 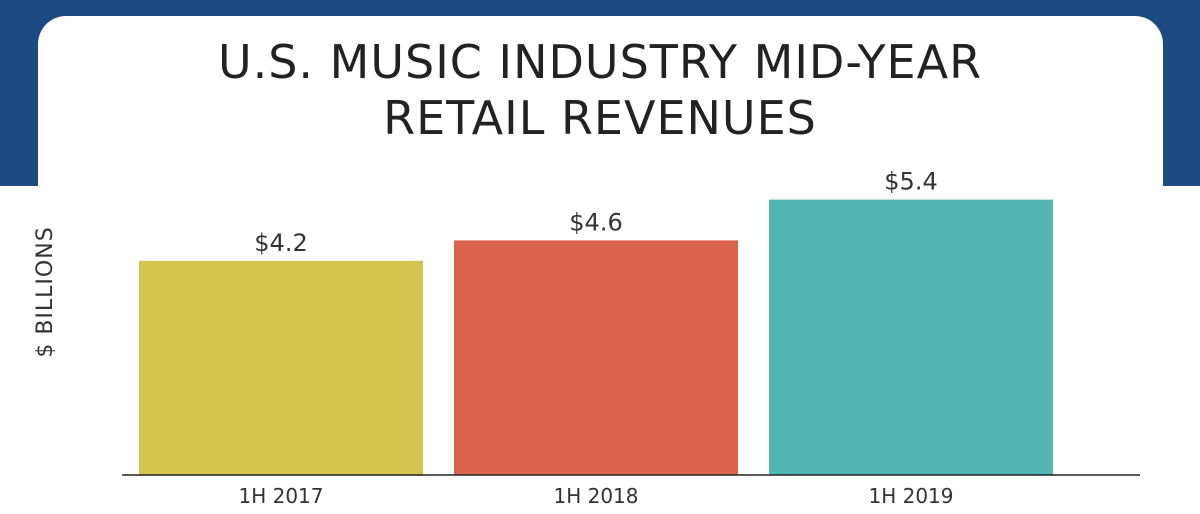 I want to click on x-tick-label: 1H 2019, so click(x=910, y=496).